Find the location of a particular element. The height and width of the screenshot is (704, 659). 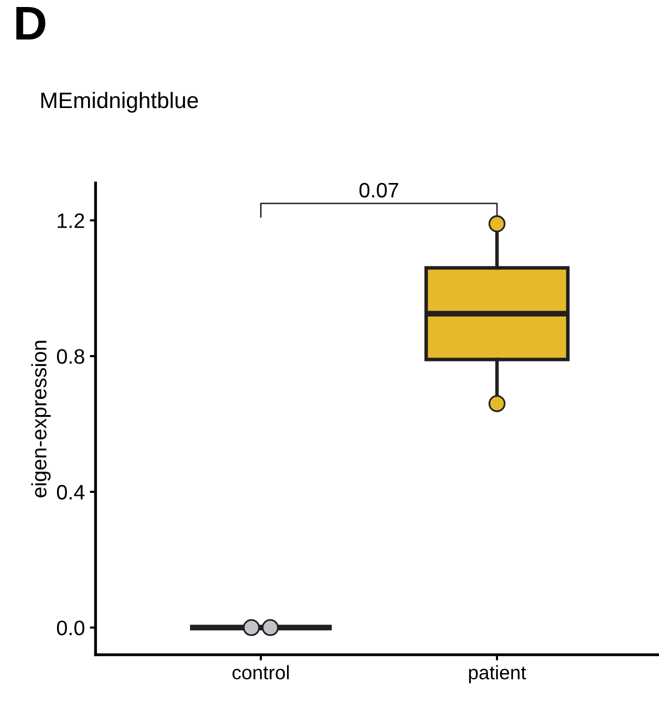

x-tick-label: patient is located at coordinates (497, 674).